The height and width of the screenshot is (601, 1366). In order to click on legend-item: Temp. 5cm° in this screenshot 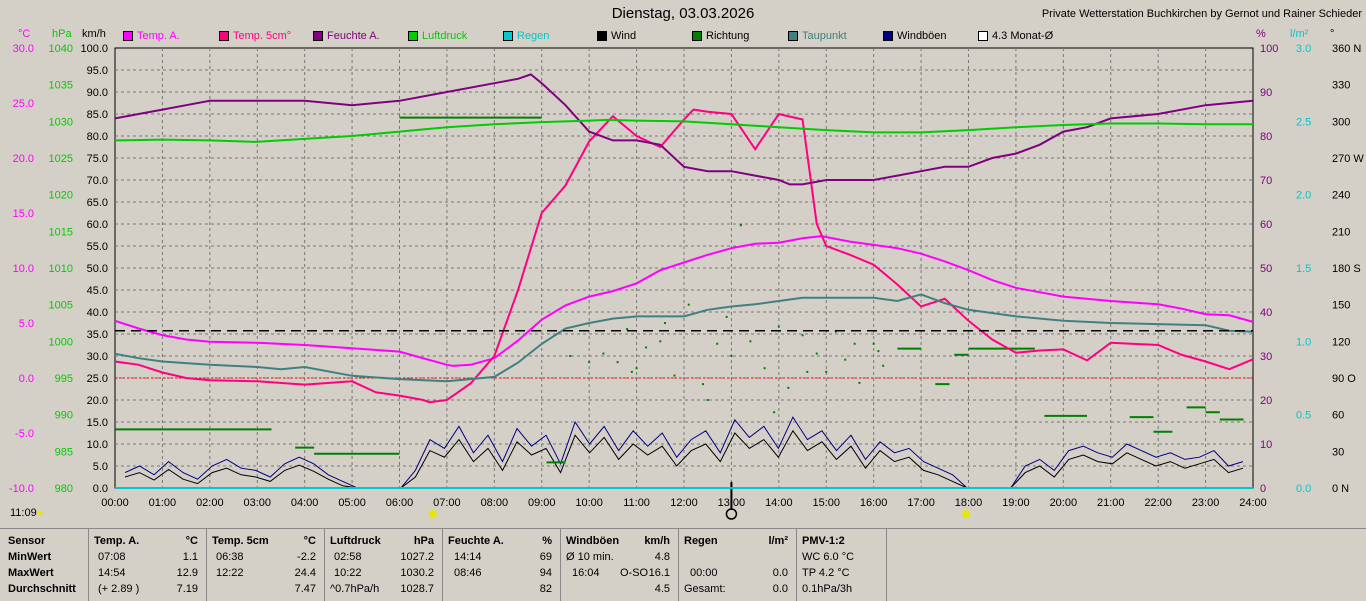, I will do `click(255, 36)`.